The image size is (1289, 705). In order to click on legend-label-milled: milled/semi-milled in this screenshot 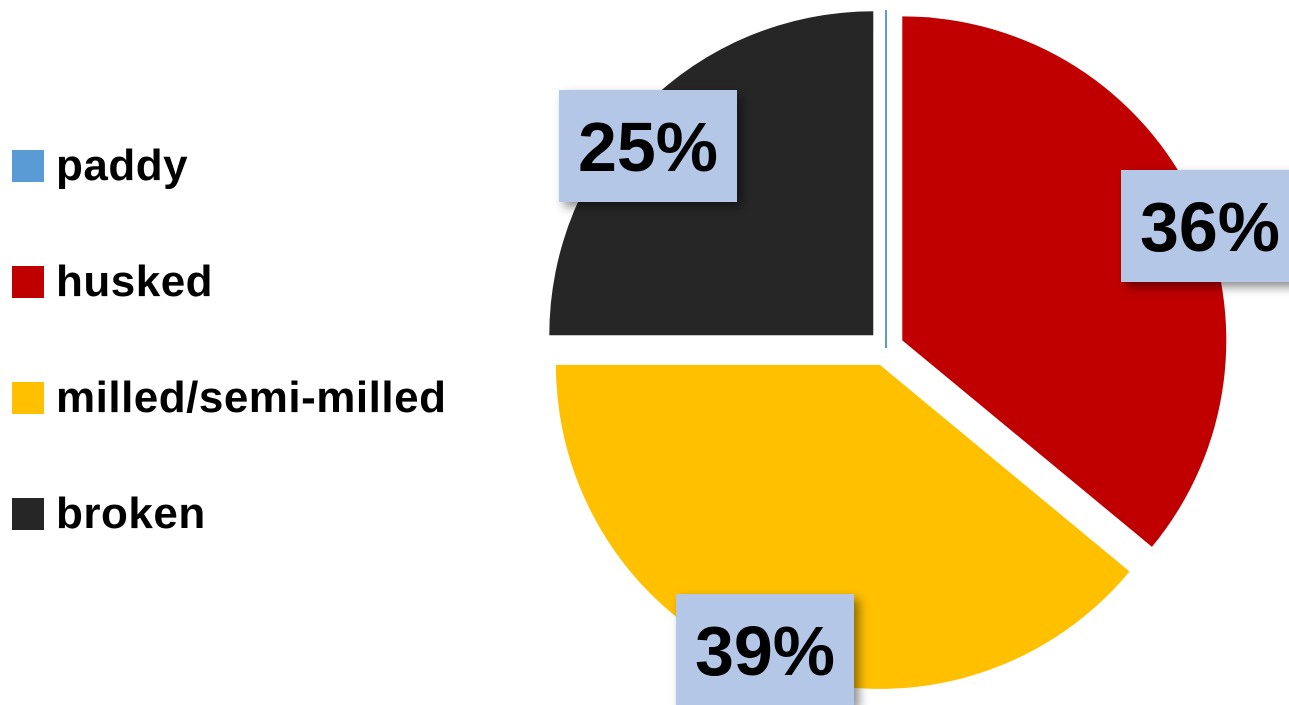, I will do `click(251, 397)`.